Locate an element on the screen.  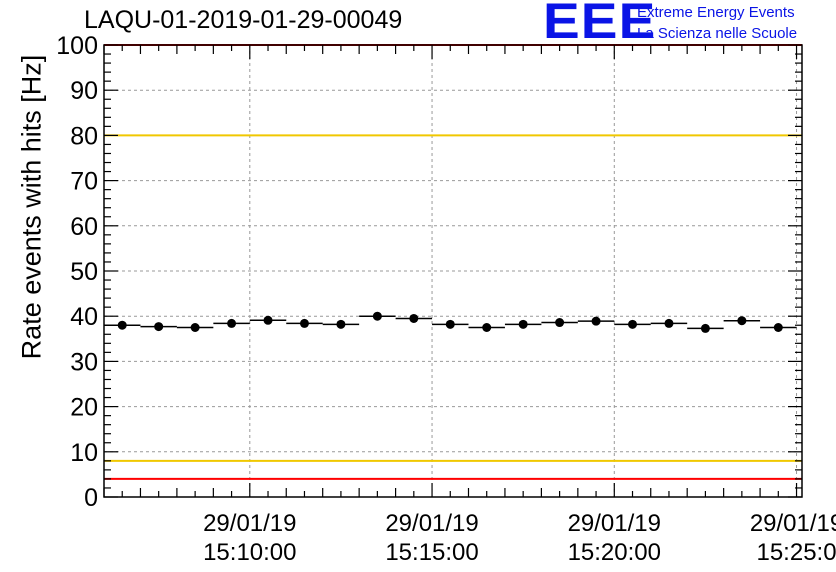
y-axis-label: Rate events with hits [Hz] is located at coordinates (31, 207).